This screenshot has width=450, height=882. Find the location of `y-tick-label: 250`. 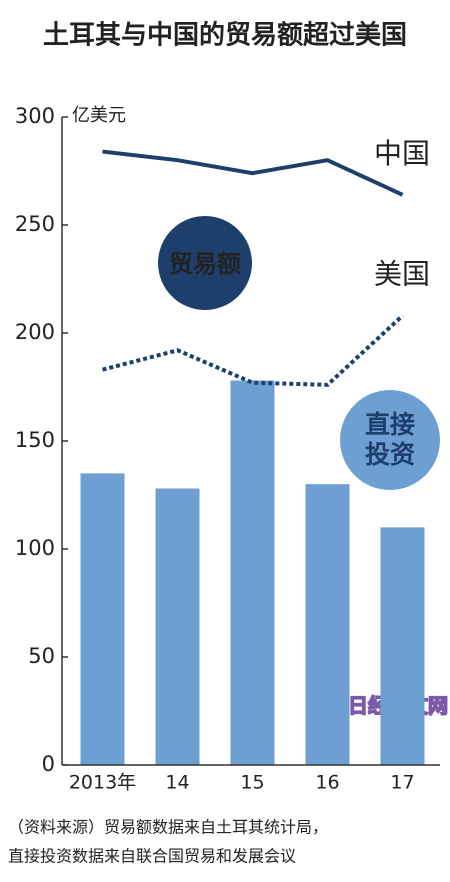

y-tick-label: 250 is located at coordinates (35, 224).